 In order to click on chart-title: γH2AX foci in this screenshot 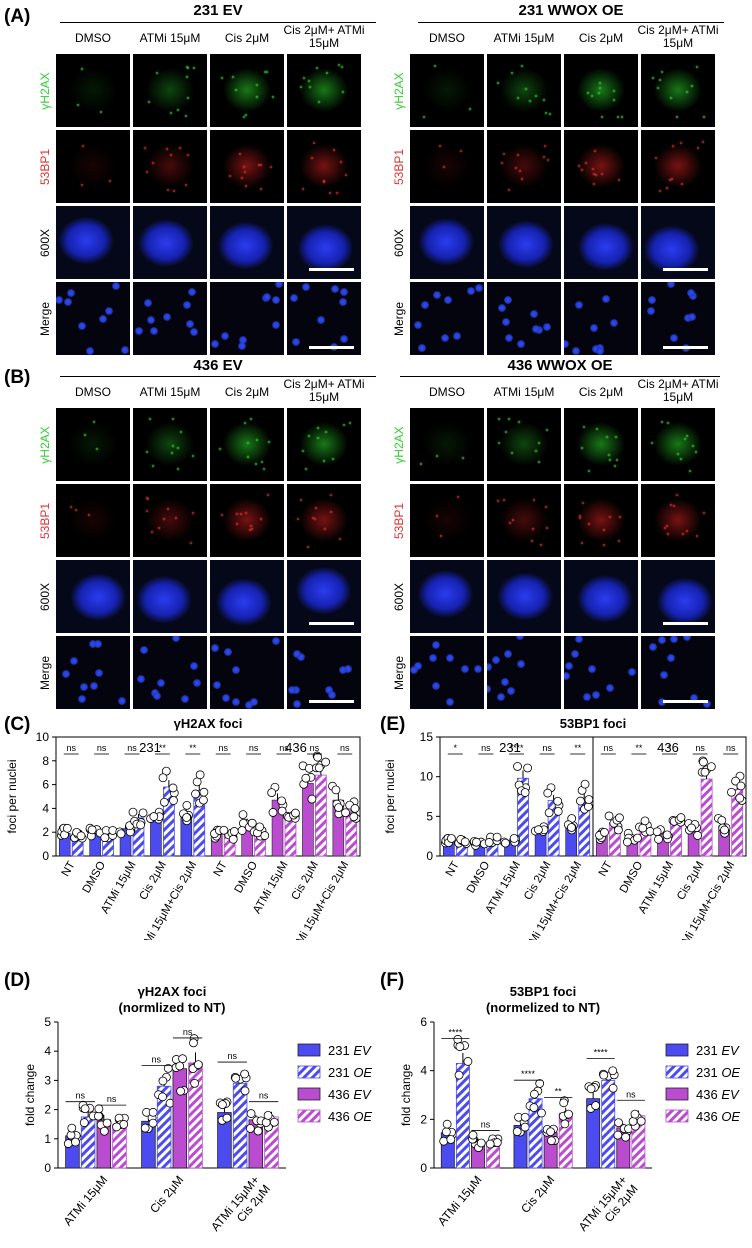, I will do `click(172, 991)`.